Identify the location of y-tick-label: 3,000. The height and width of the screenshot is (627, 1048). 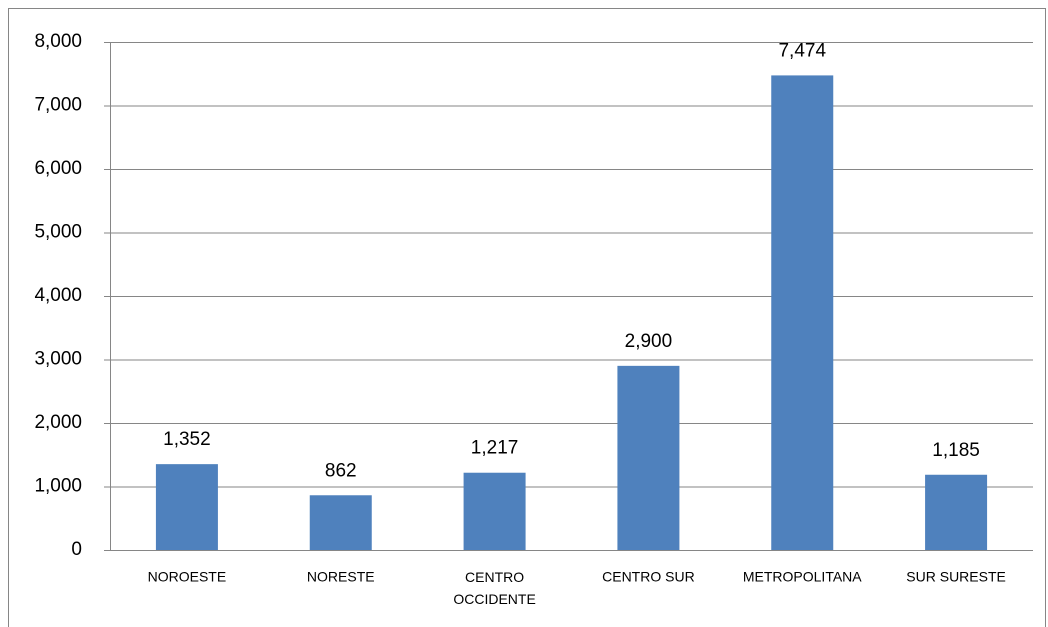
(58, 359).